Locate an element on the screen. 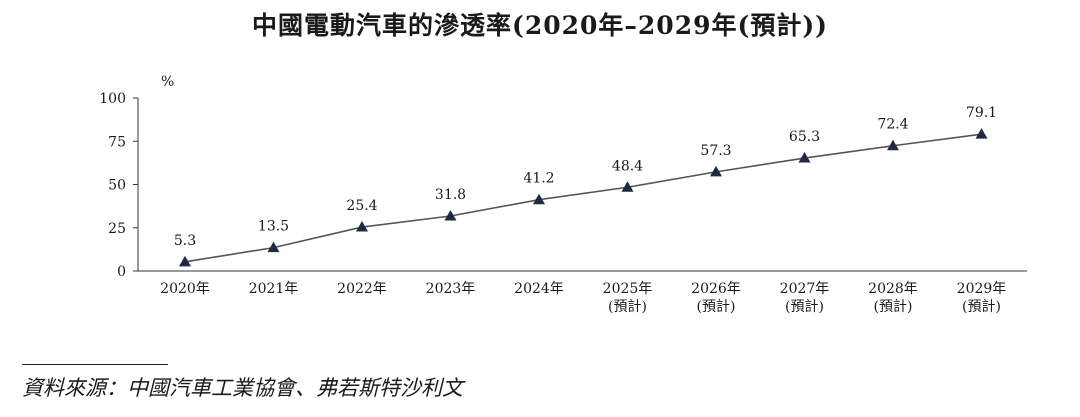  y-tick-label: 50 is located at coordinates (117, 186).